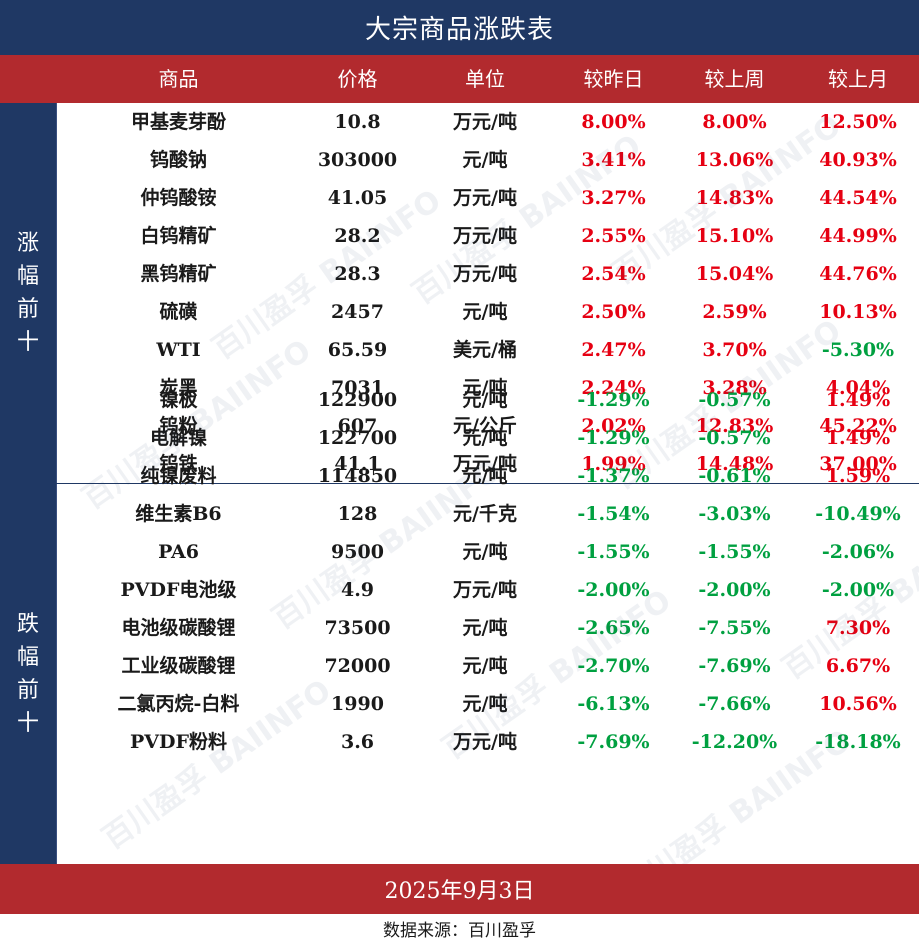  Describe the element at coordinates (858, 476) in the screenshot. I see `change-vs-last-month: 1.59%` at that location.